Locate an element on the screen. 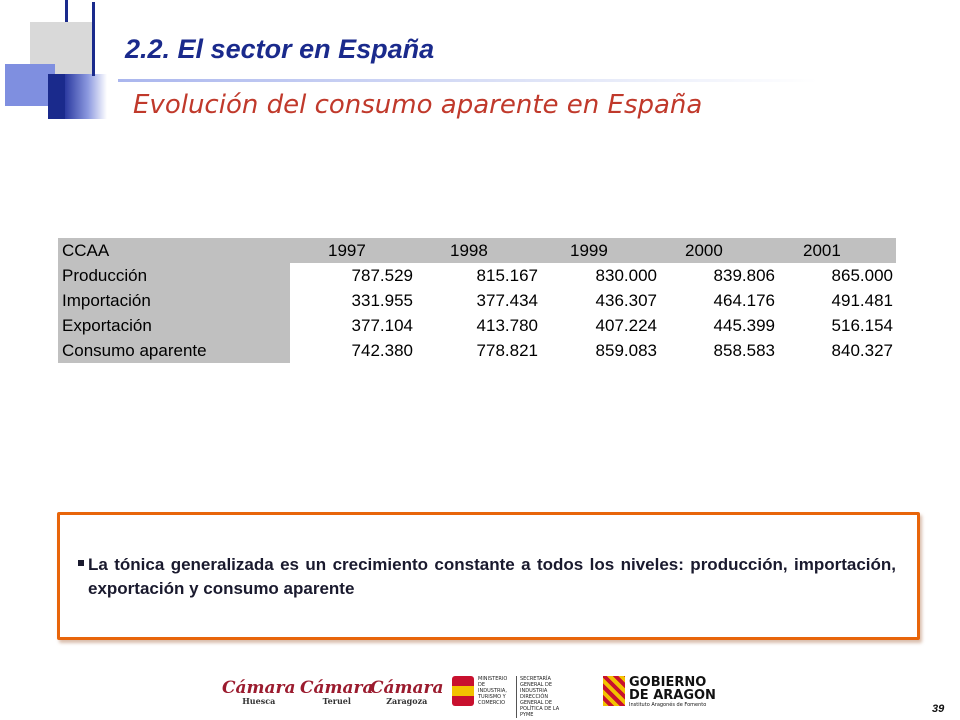  table-header-cell: 1998 is located at coordinates (469, 250).